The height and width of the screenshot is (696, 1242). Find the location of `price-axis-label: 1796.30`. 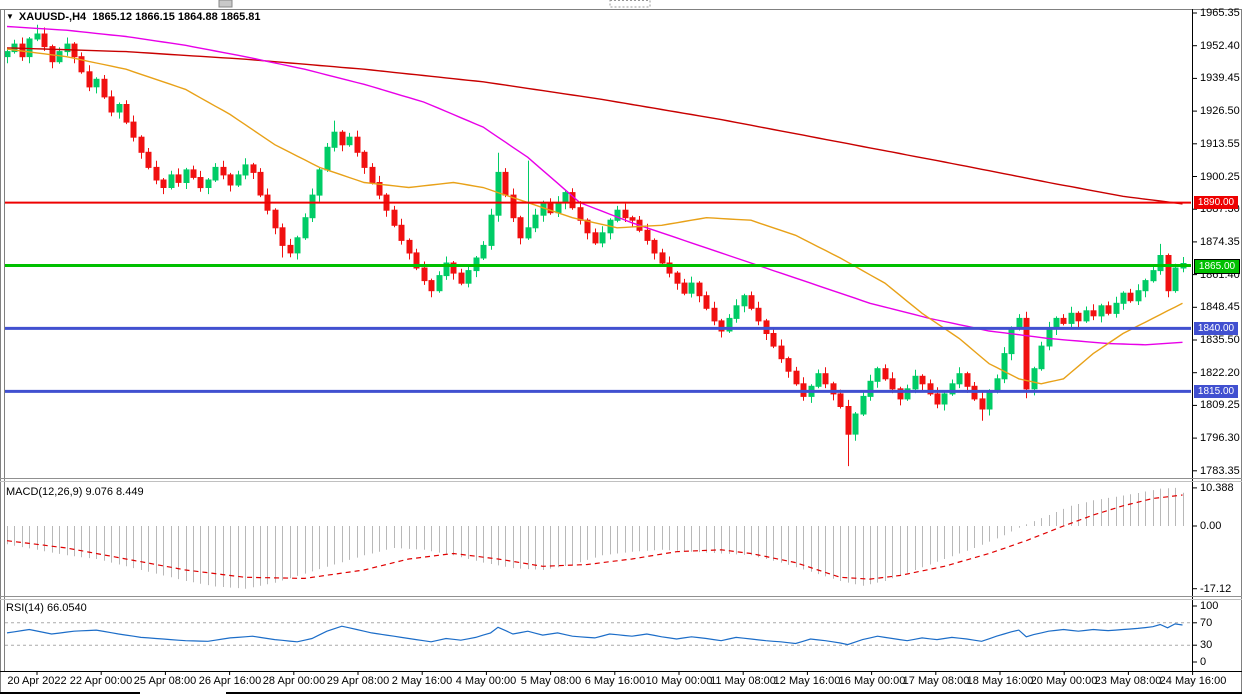

price-axis-label: 1796.30 is located at coordinates (1220, 438).